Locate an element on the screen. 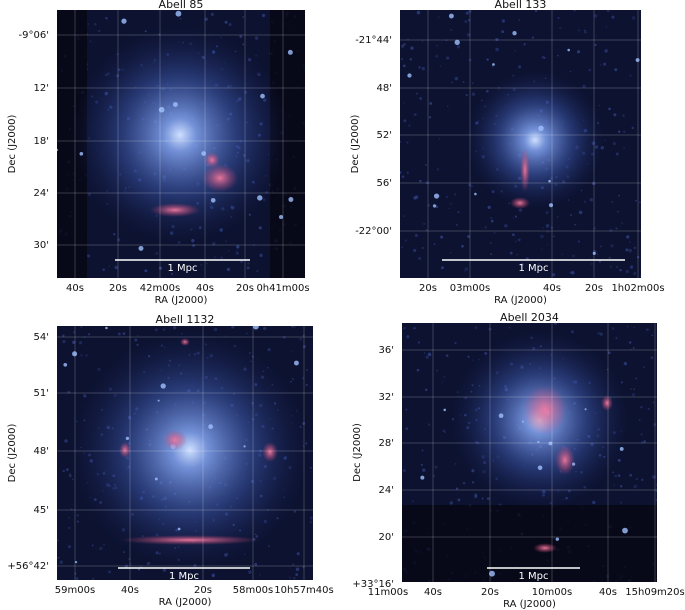 The width and height of the screenshot is (685, 610). x-tick-label: 10m00s is located at coordinates (552, 592).